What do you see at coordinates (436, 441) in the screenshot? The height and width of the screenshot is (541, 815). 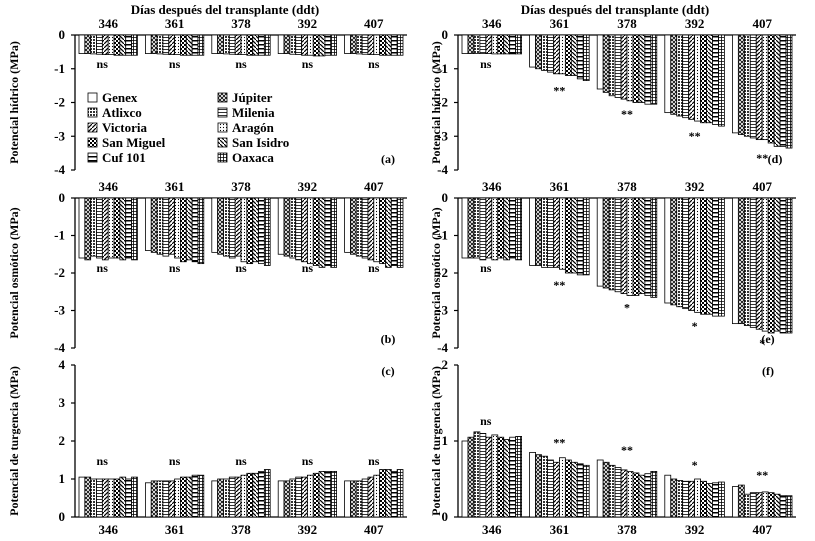 I see `y-axis-label: Potencial de turgencia (MPa)` at bounding box center [436, 441].